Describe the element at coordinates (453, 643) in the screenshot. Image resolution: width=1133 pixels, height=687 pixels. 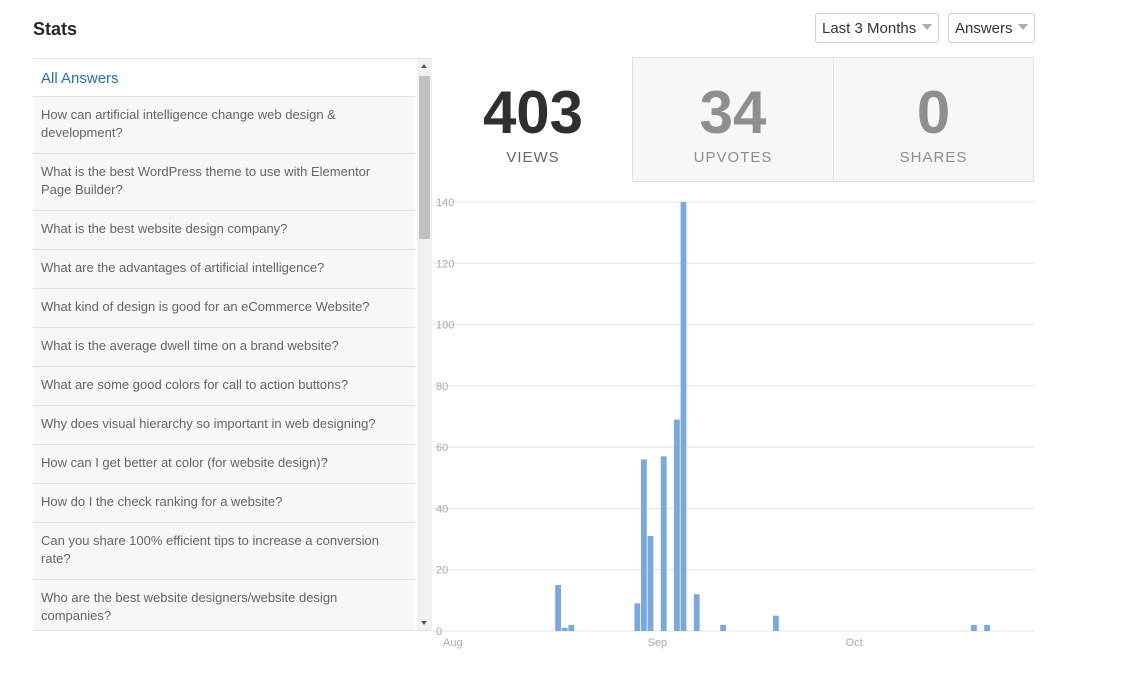
I see `x-tick-label: Aug` at that location.